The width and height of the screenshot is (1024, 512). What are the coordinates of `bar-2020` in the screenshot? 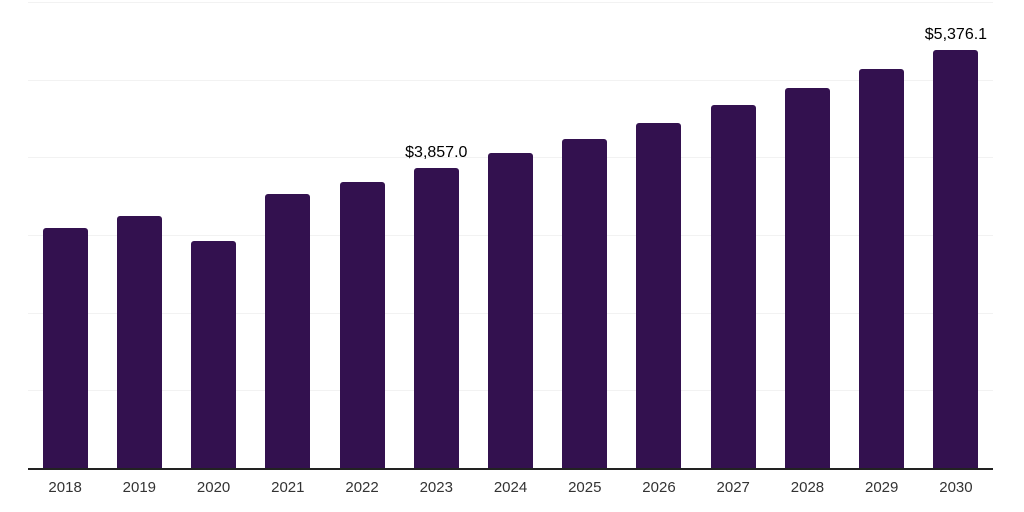 It's located at (214, 354).